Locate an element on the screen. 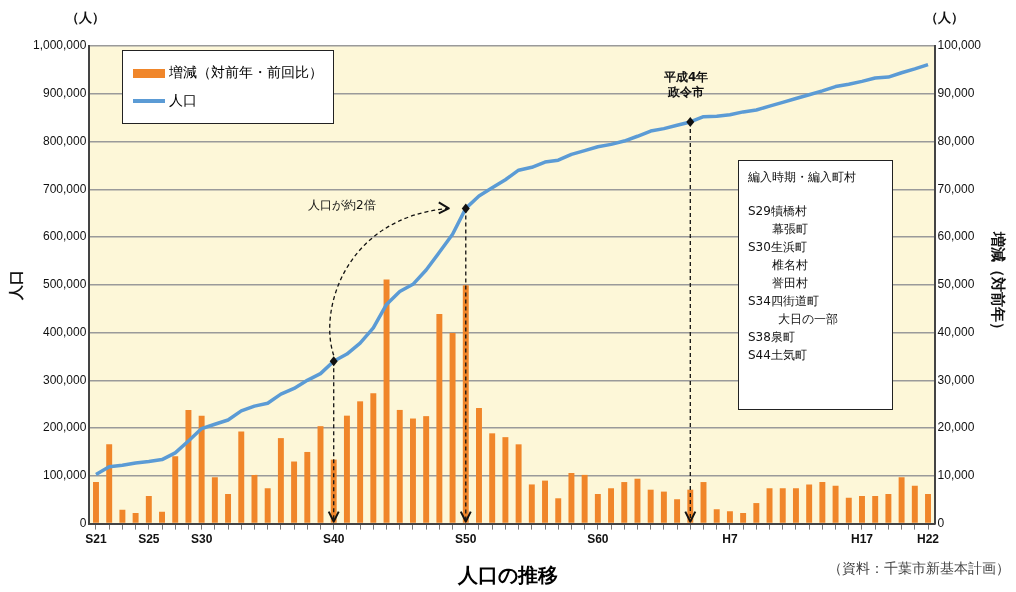 This screenshot has height=592, width=1016. y2-tick-label: 20,000 is located at coordinates (956, 427).